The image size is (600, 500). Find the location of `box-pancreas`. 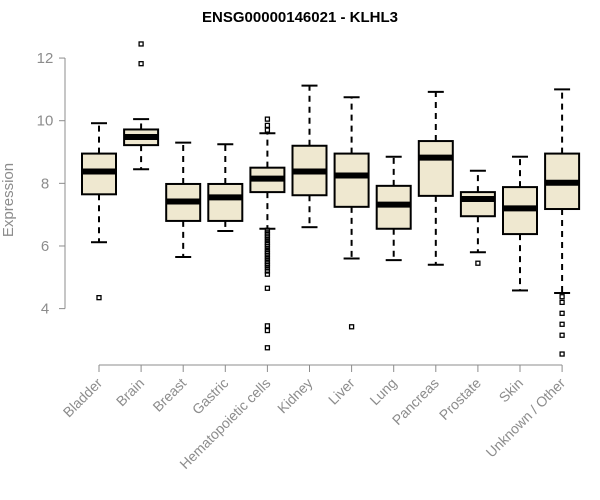

box-pancreas is located at coordinates (435, 178).